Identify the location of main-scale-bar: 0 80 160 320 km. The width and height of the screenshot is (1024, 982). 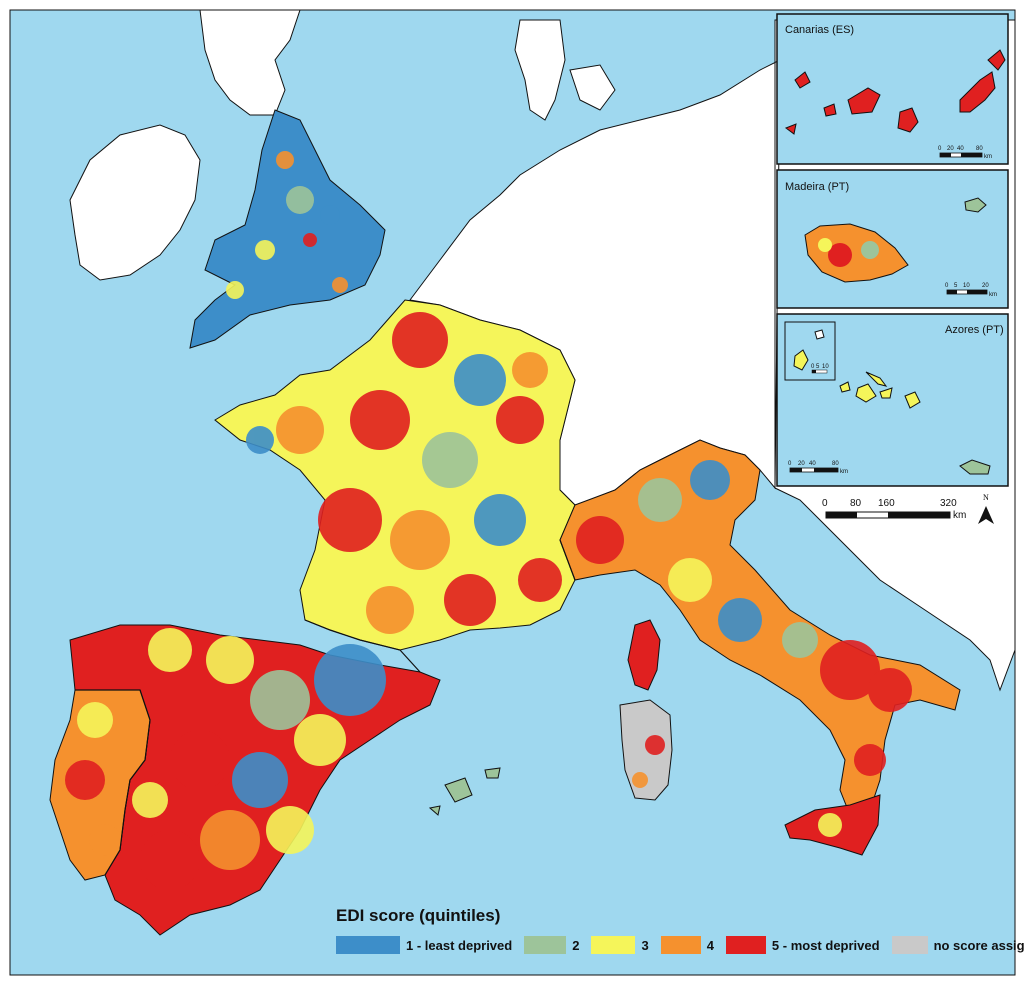
(894, 509).